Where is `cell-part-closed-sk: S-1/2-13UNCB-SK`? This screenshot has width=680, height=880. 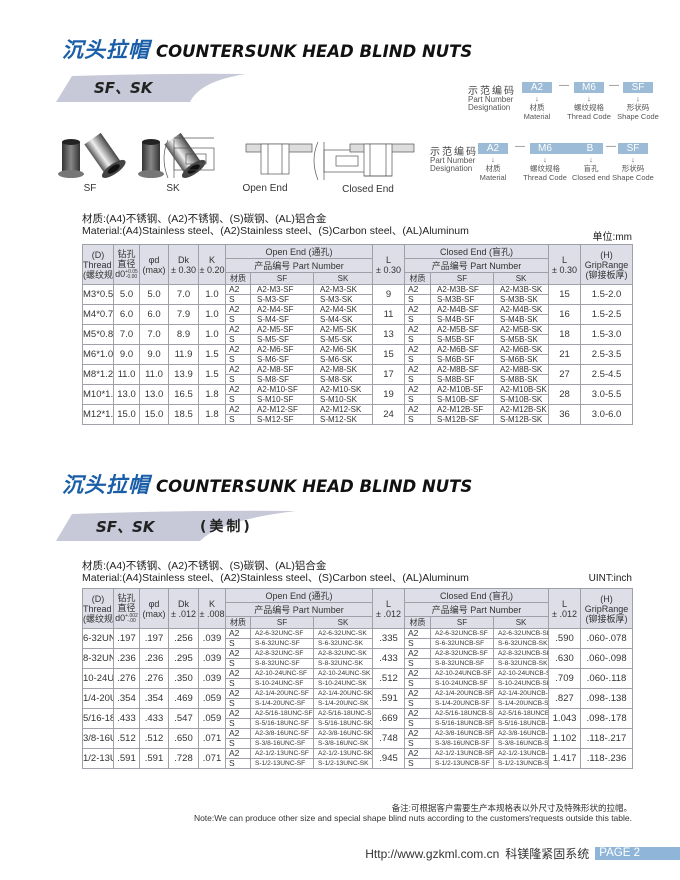
cell-part-closed-sk: S-1/2-13UNCB-SK is located at coordinates (521, 763).